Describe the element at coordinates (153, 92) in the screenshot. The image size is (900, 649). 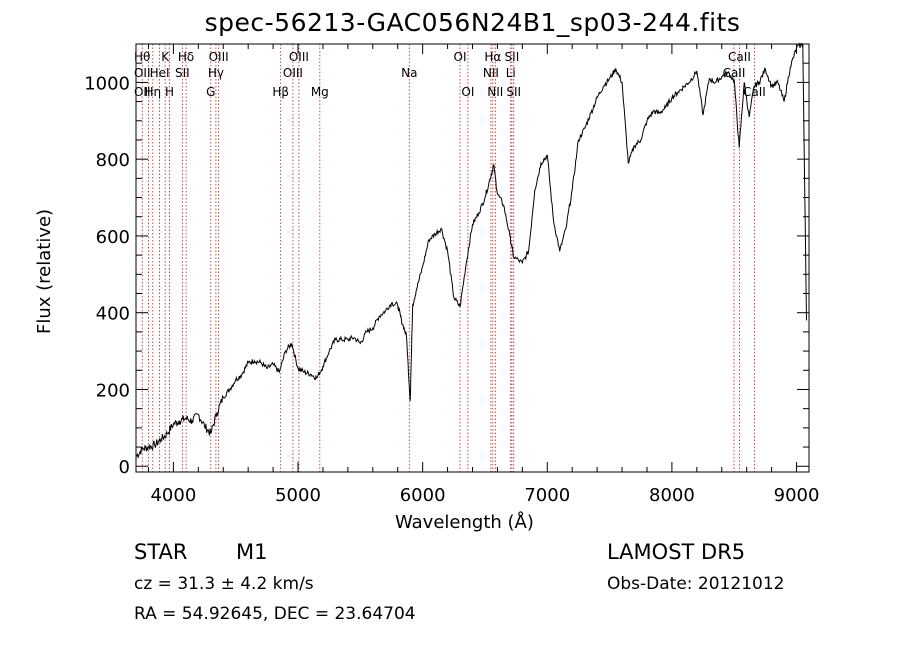
I see `spectral-line-label: Hη` at that location.